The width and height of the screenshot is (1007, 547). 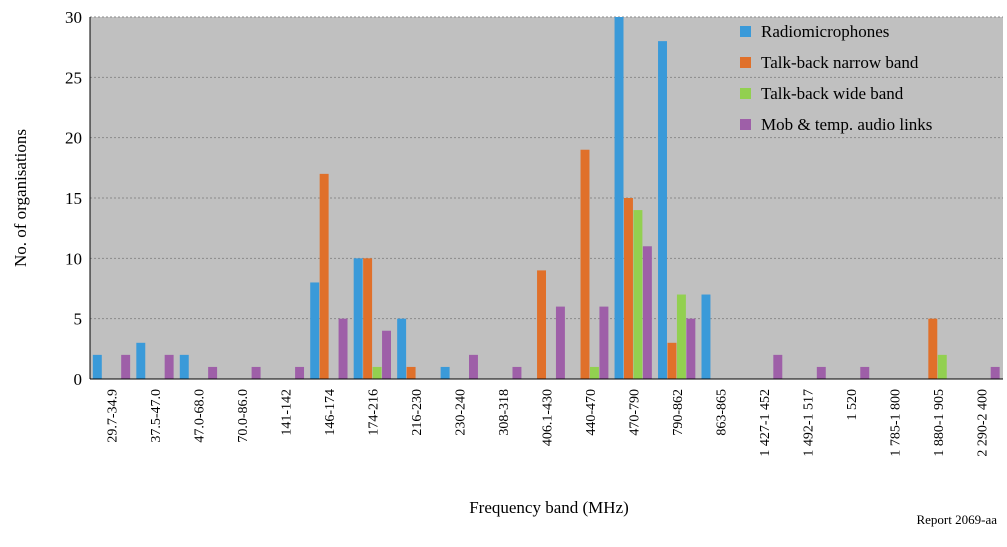 What do you see at coordinates (287, 412) in the screenshot?
I see `x-tick-label: 141-142` at bounding box center [287, 412].